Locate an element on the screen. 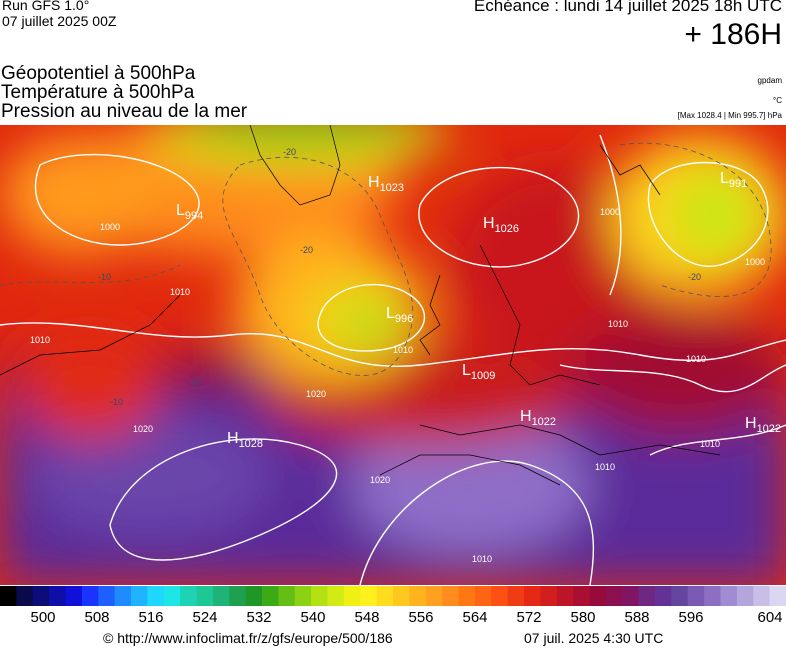 Image resolution: width=786 pixels, height=648 pixels. color-scale-tick-label: 540 is located at coordinates (313, 617).